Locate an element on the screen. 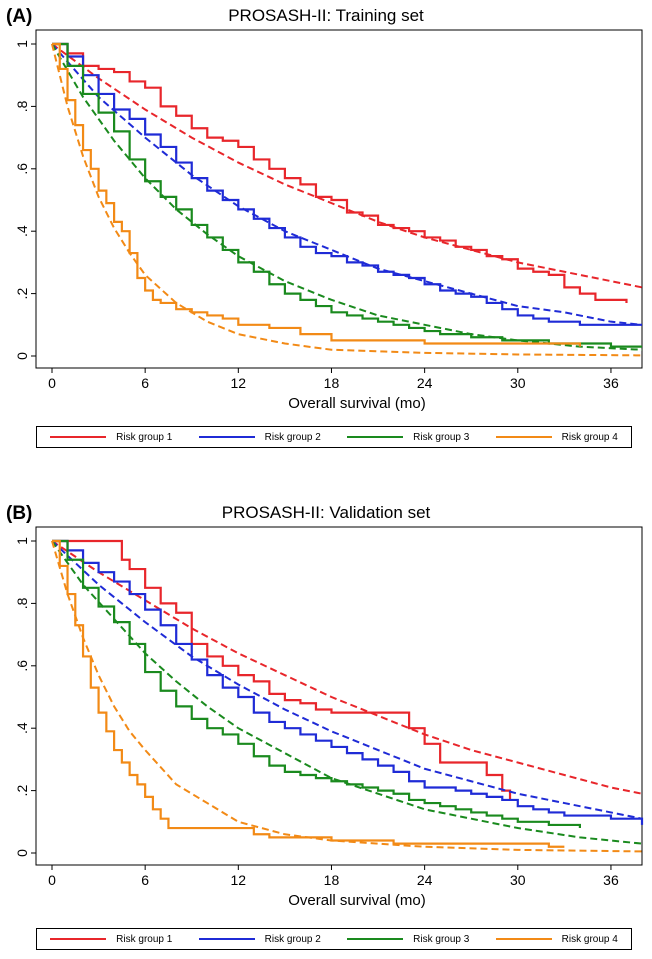 This screenshot has height=959, width=652. chart-title: PROSASH-II: Validation set is located at coordinates (326, 512).